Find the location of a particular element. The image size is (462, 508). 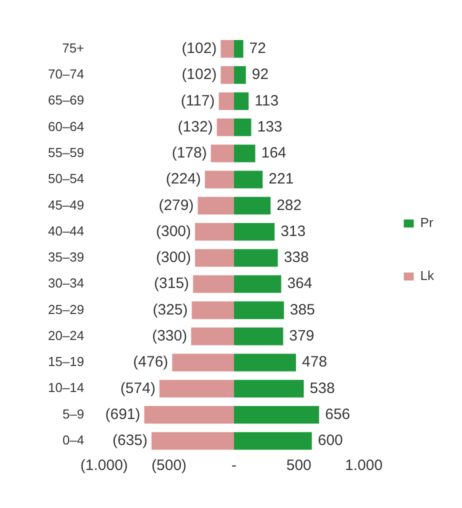

data-label: (117) is located at coordinates (197, 101).